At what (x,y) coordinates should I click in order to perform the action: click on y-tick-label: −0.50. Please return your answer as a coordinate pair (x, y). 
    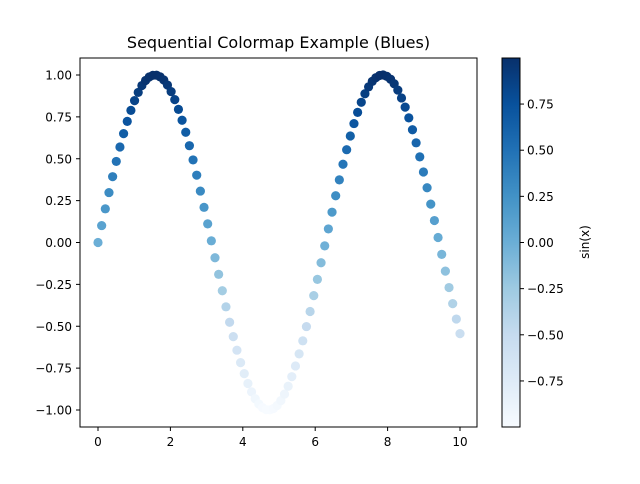
    Looking at the image, I should click on (53, 327).